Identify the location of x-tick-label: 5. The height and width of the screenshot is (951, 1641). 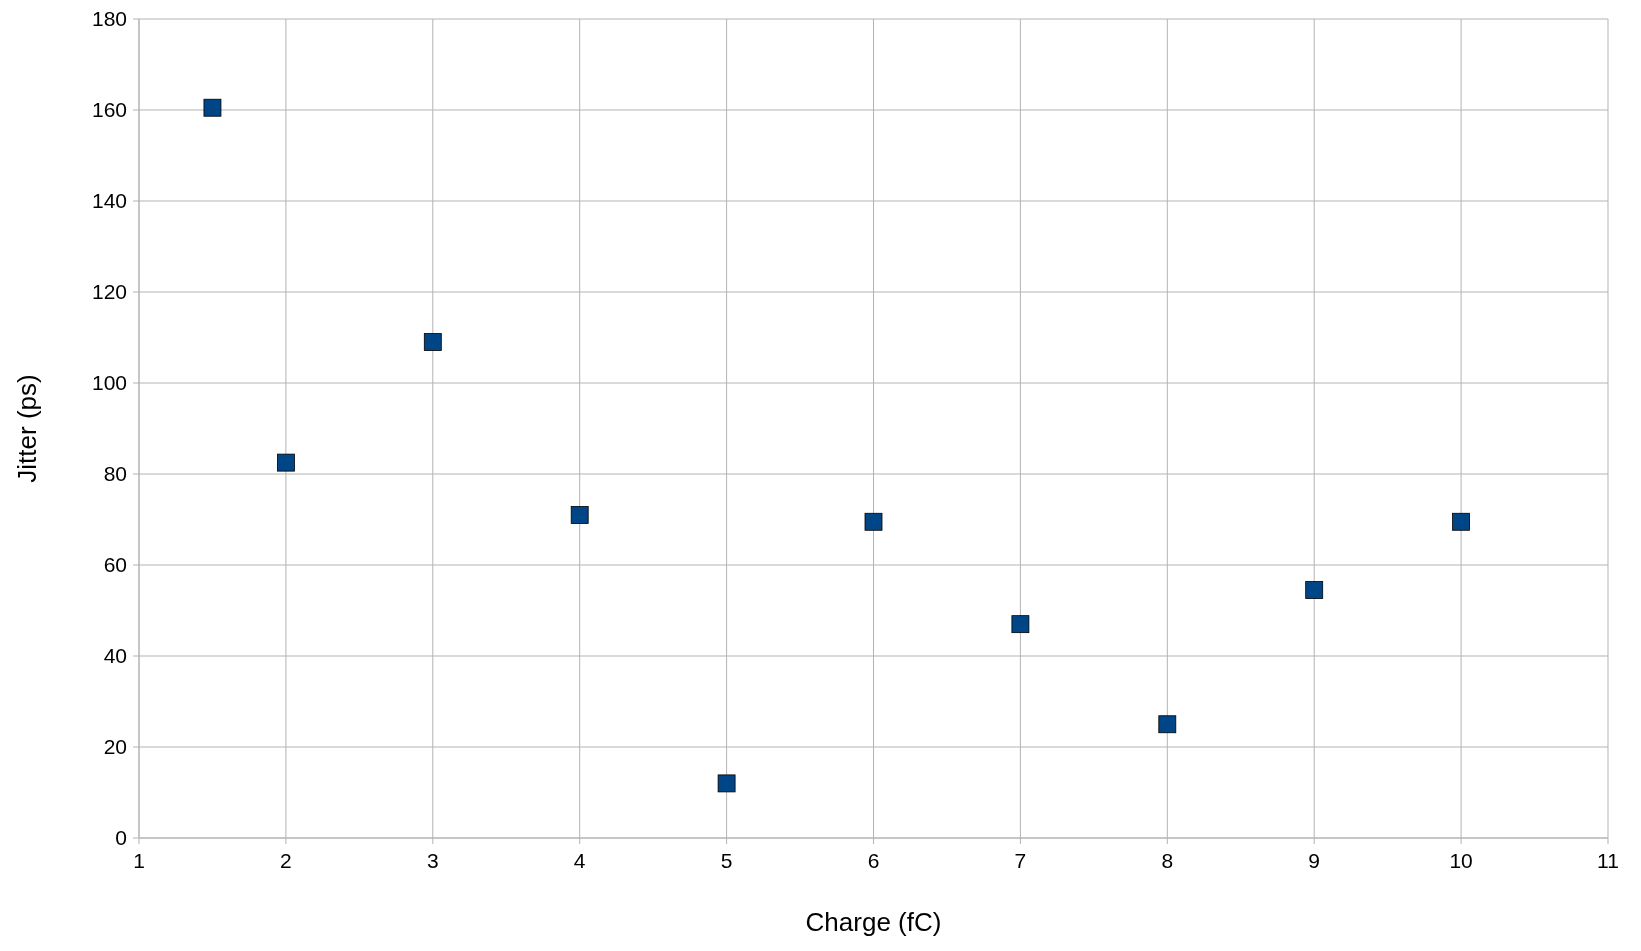
(726, 860).